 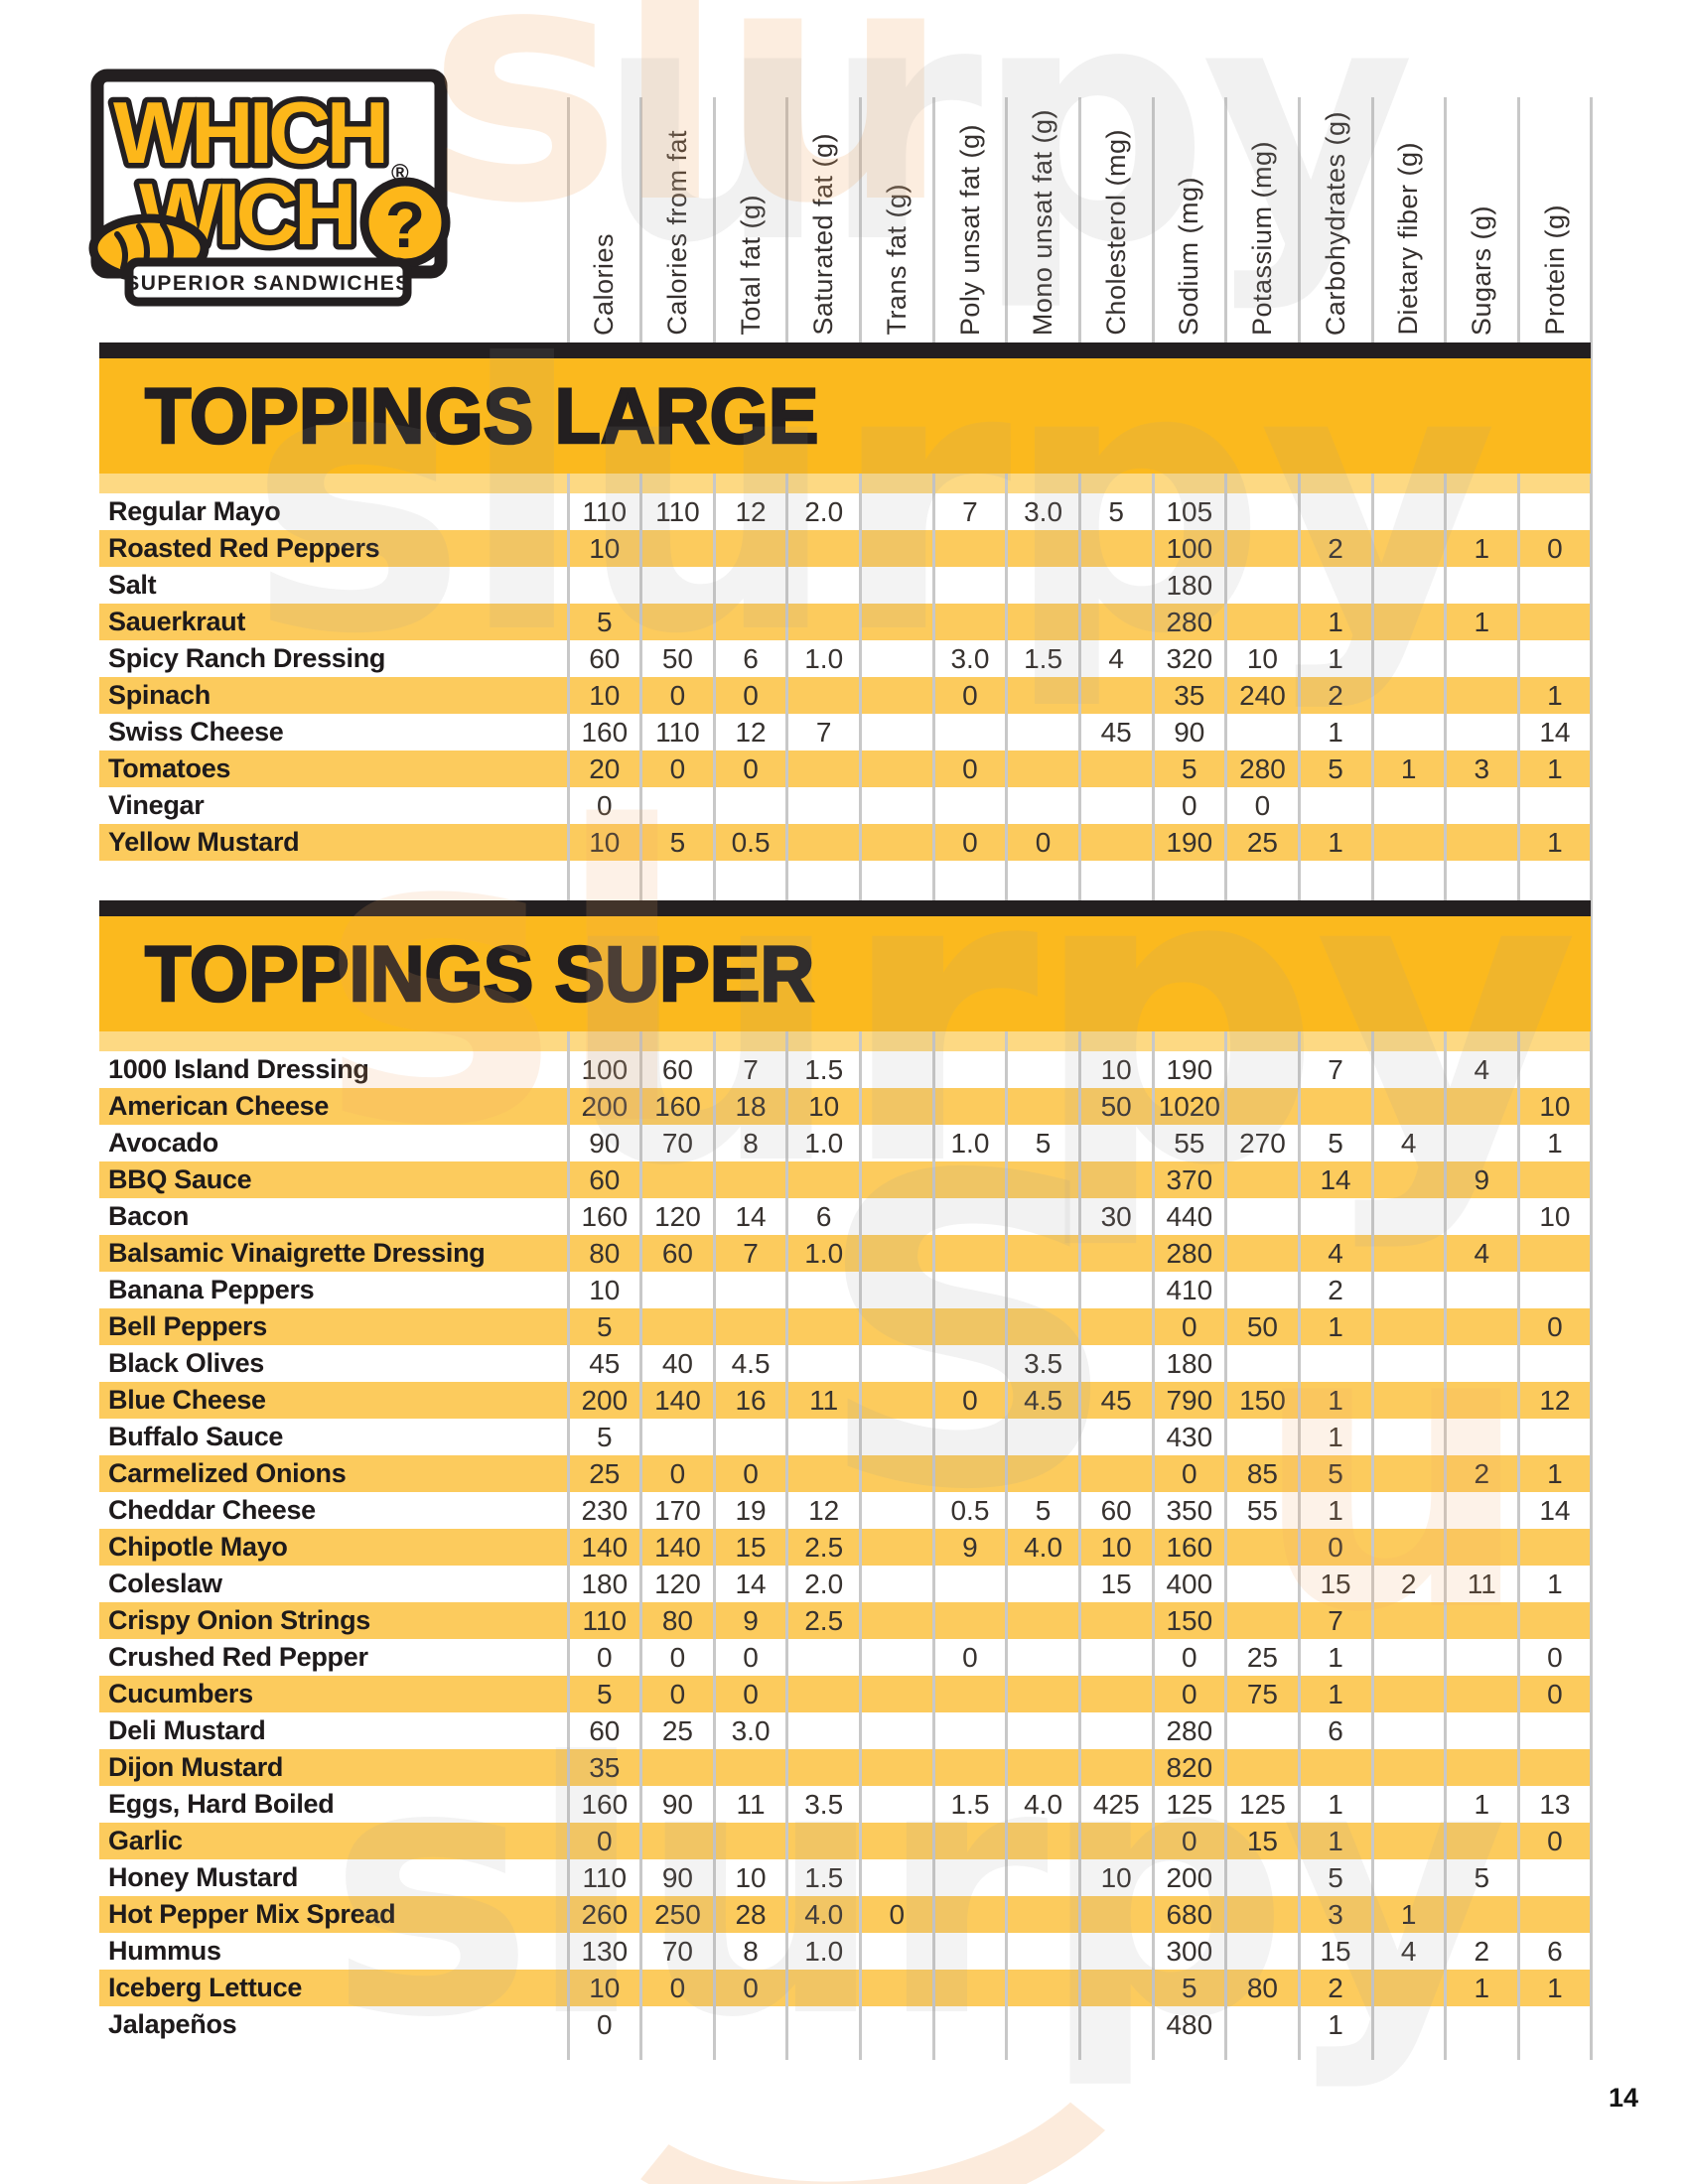 I want to click on column-header-label: Cholesterol (mg), so click(x=1115, y=232).